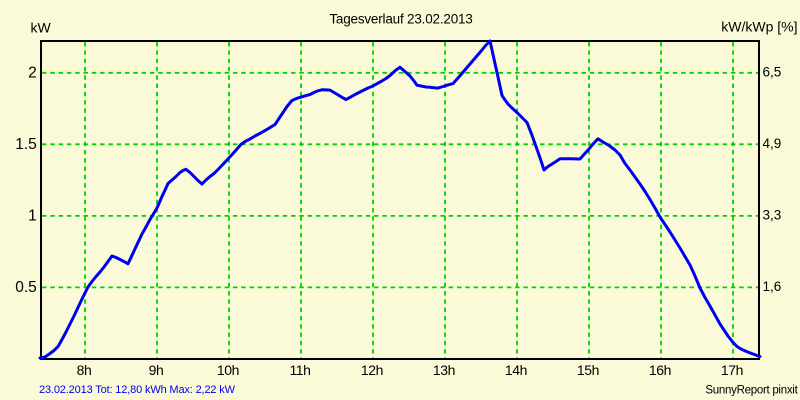 The height and width of the screenshot is (400, 800). Describe the element at coordinates (732, 370) in the screenshot. I see `svg-text: 17h` at that location.